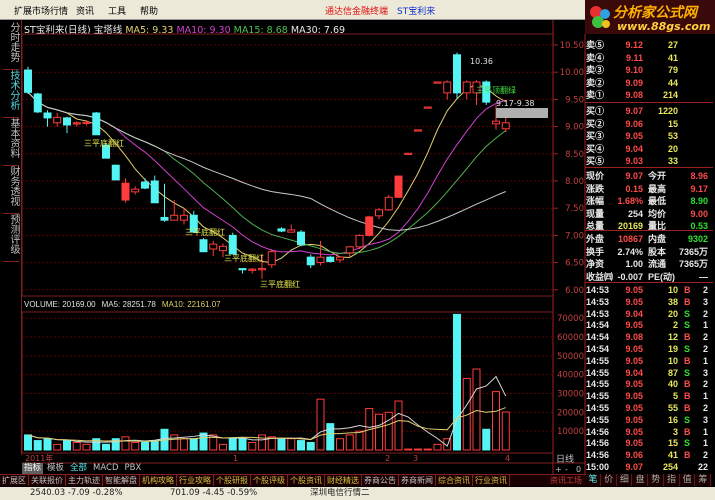 The height and width of the screenshot is (500, 715). What do you see at coordinates (39, 458) in the screenshot?
I see `x-label-year: 2011年` at bounding box center [39, 458].